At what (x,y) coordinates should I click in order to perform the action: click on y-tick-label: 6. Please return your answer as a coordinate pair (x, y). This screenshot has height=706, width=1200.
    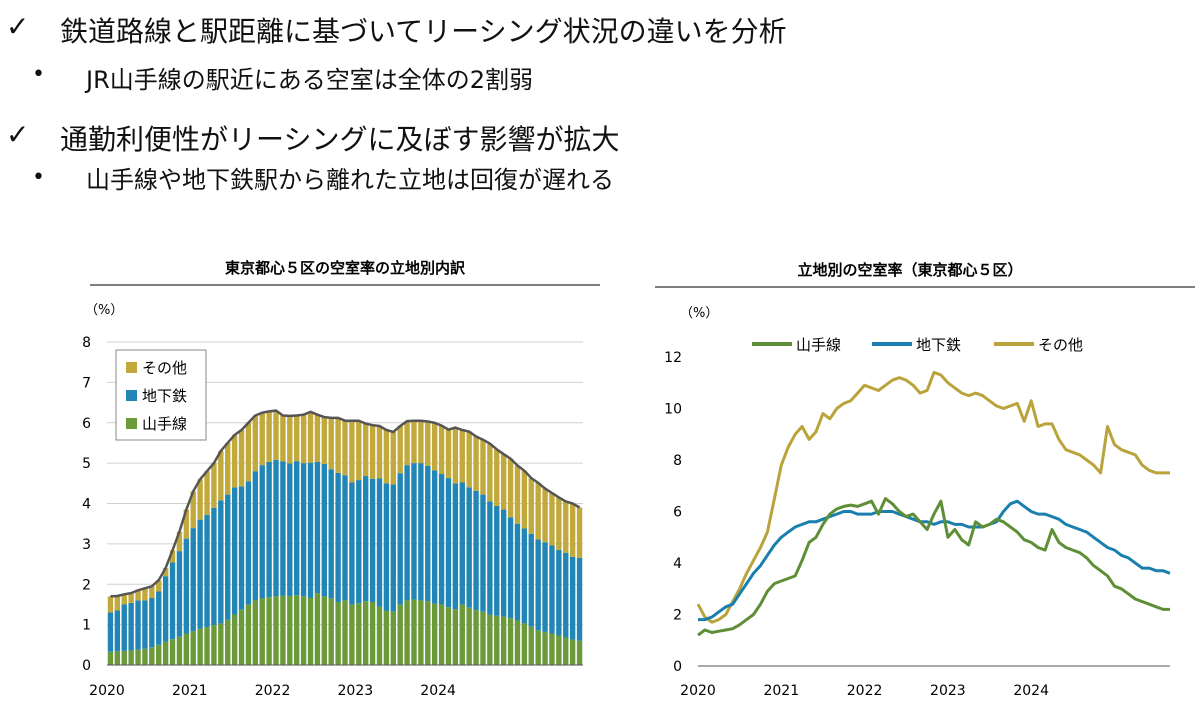
    Looking at the image, I should click on (86, 424).